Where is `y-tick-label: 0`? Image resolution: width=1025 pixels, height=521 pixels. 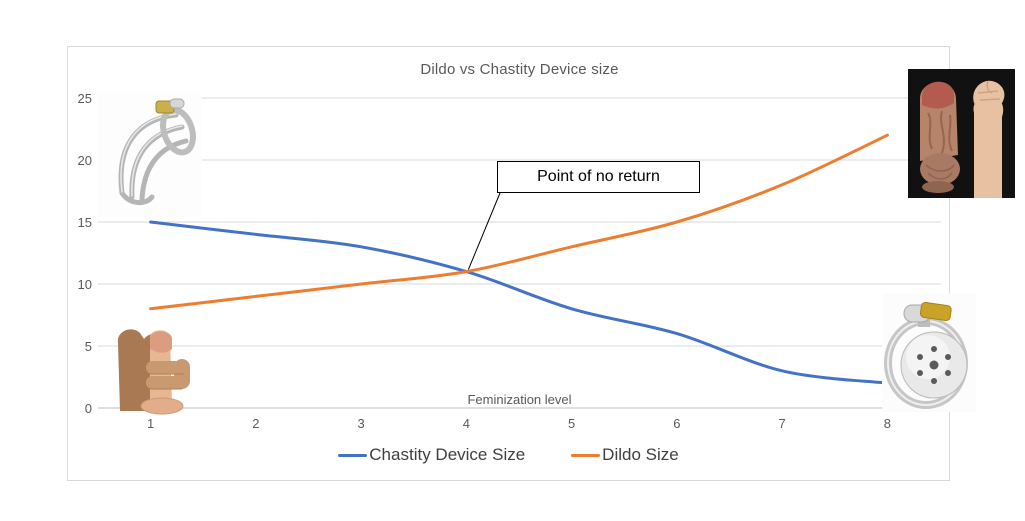
y-tick-label: 0 is located at coordinates (88, 408).